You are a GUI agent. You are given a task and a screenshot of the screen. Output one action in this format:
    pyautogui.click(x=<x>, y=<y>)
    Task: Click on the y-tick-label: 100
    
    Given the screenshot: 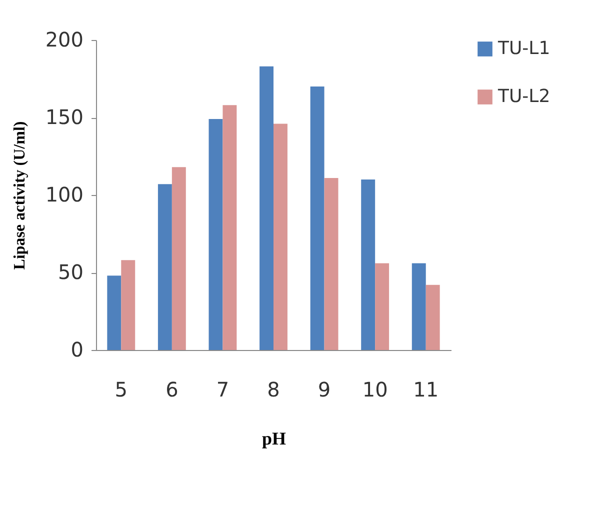 What is the action you would take?
    pyautogui.click(x=64, y=194)
    